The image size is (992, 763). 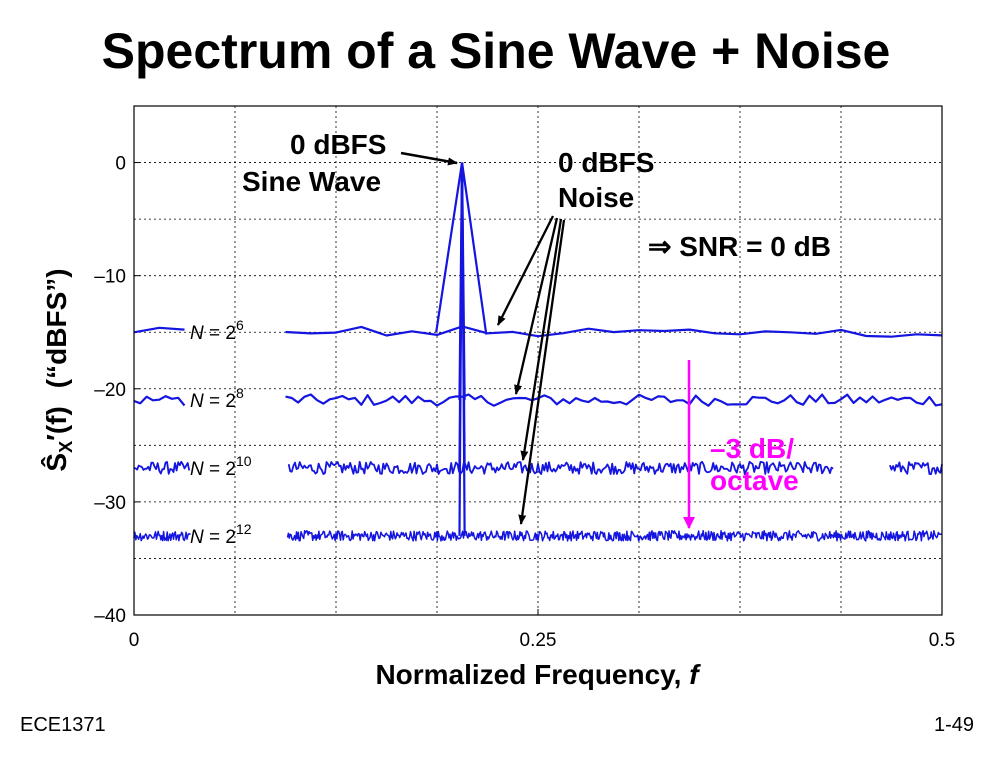 I want to click on x-tick-label: 0.25, so click(x=538, y=640).